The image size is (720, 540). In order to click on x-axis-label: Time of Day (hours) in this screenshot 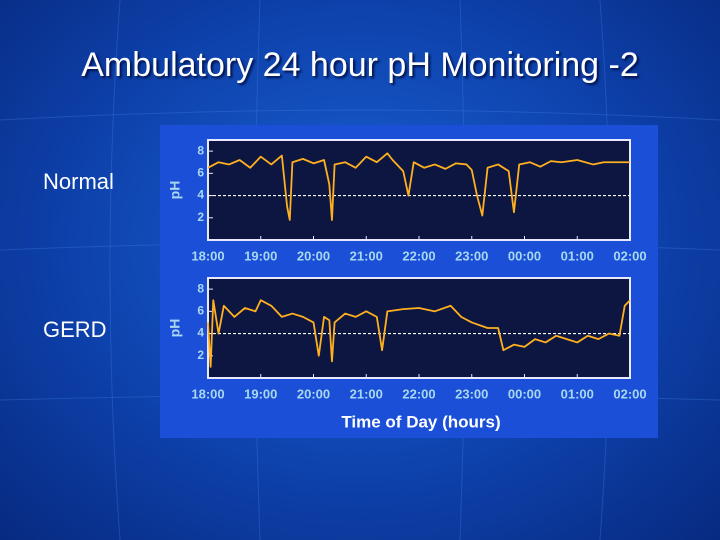, I will do `click(420, 421)`.